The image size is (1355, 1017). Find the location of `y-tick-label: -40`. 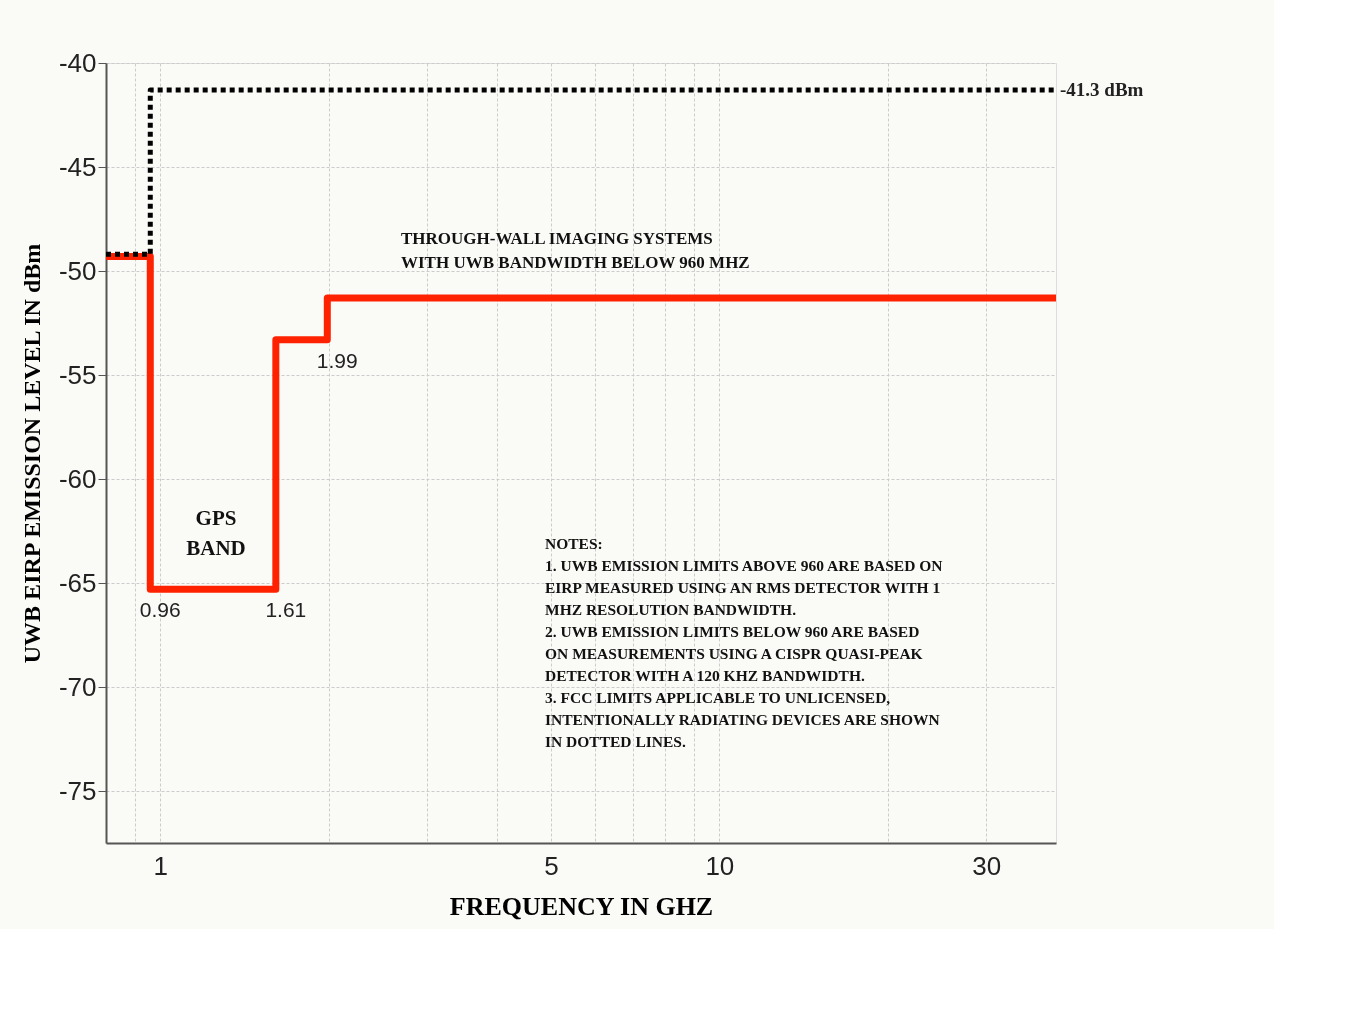

y-tick-label: -40 is located at coordinates (77, 62).